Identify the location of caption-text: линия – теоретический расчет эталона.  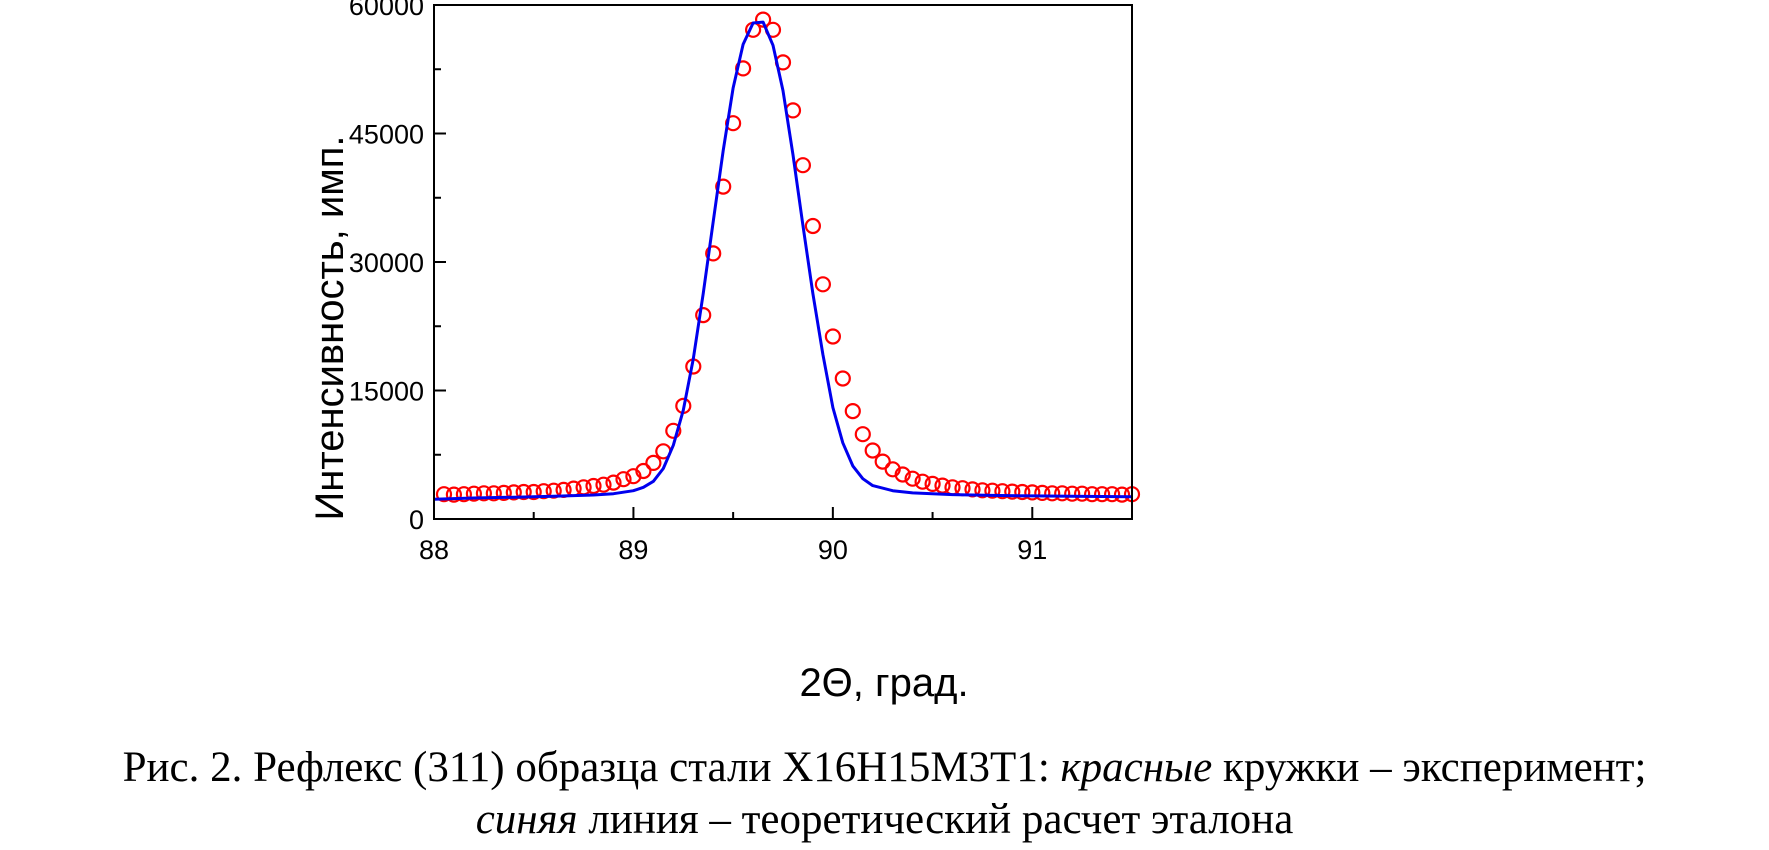
(935, 819).